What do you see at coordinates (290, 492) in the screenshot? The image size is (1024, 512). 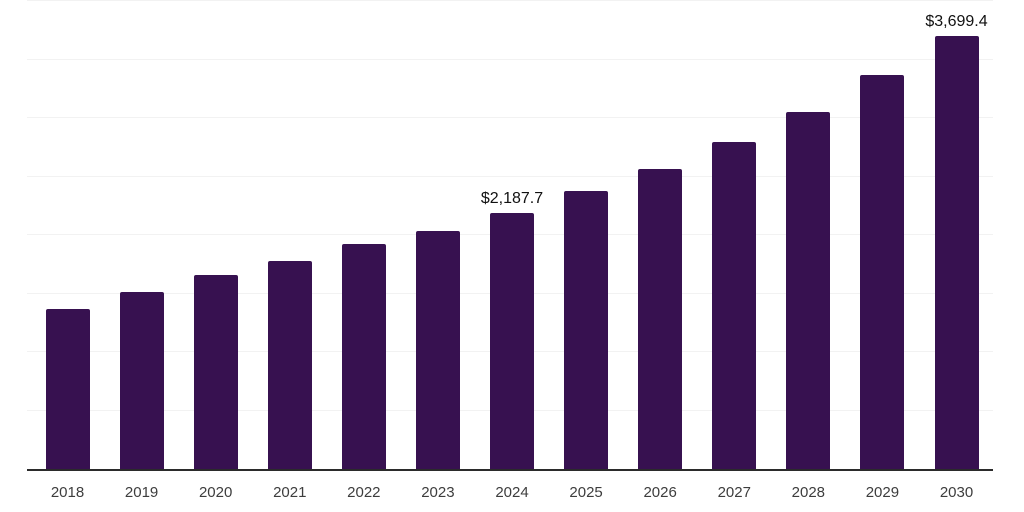 I see `x-tick-2021: 2021` at bounding box center [290, 492].